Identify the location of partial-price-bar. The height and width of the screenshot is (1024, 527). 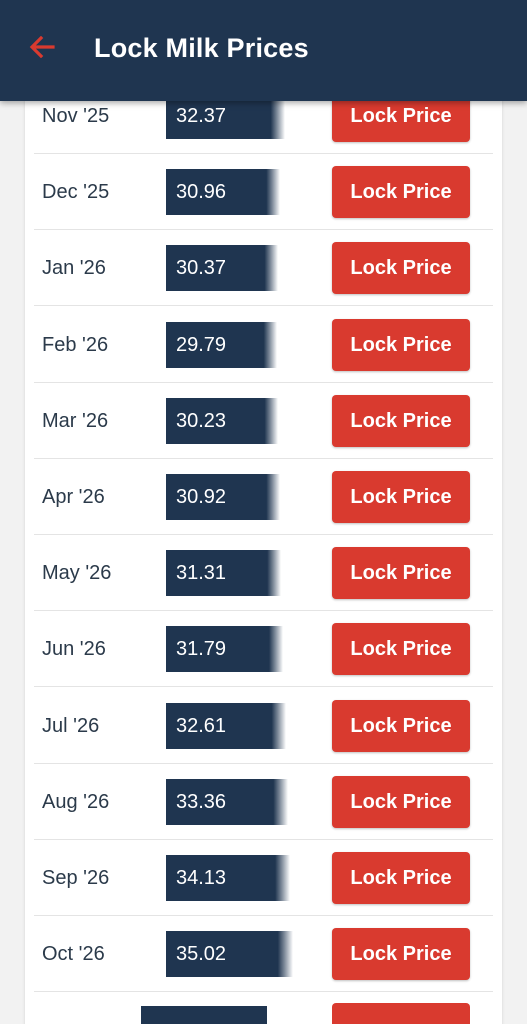
(204, 1015).